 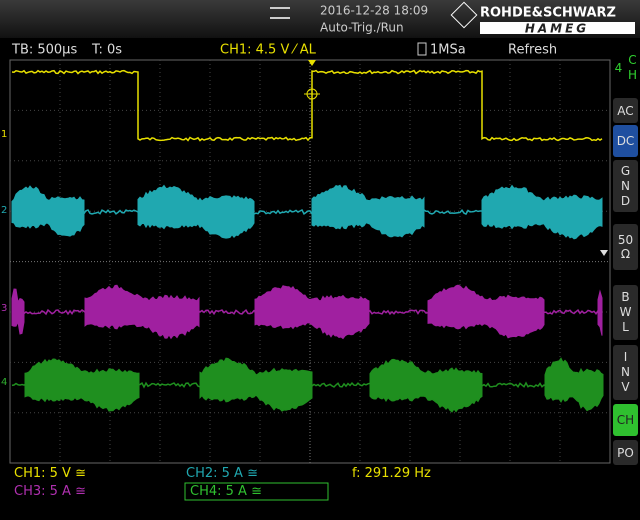 What do you see at coordinates (548, 13) in the screenshot?
I see `brand: ROHDE&SCHWARZ` at bounding box center [548, 13].